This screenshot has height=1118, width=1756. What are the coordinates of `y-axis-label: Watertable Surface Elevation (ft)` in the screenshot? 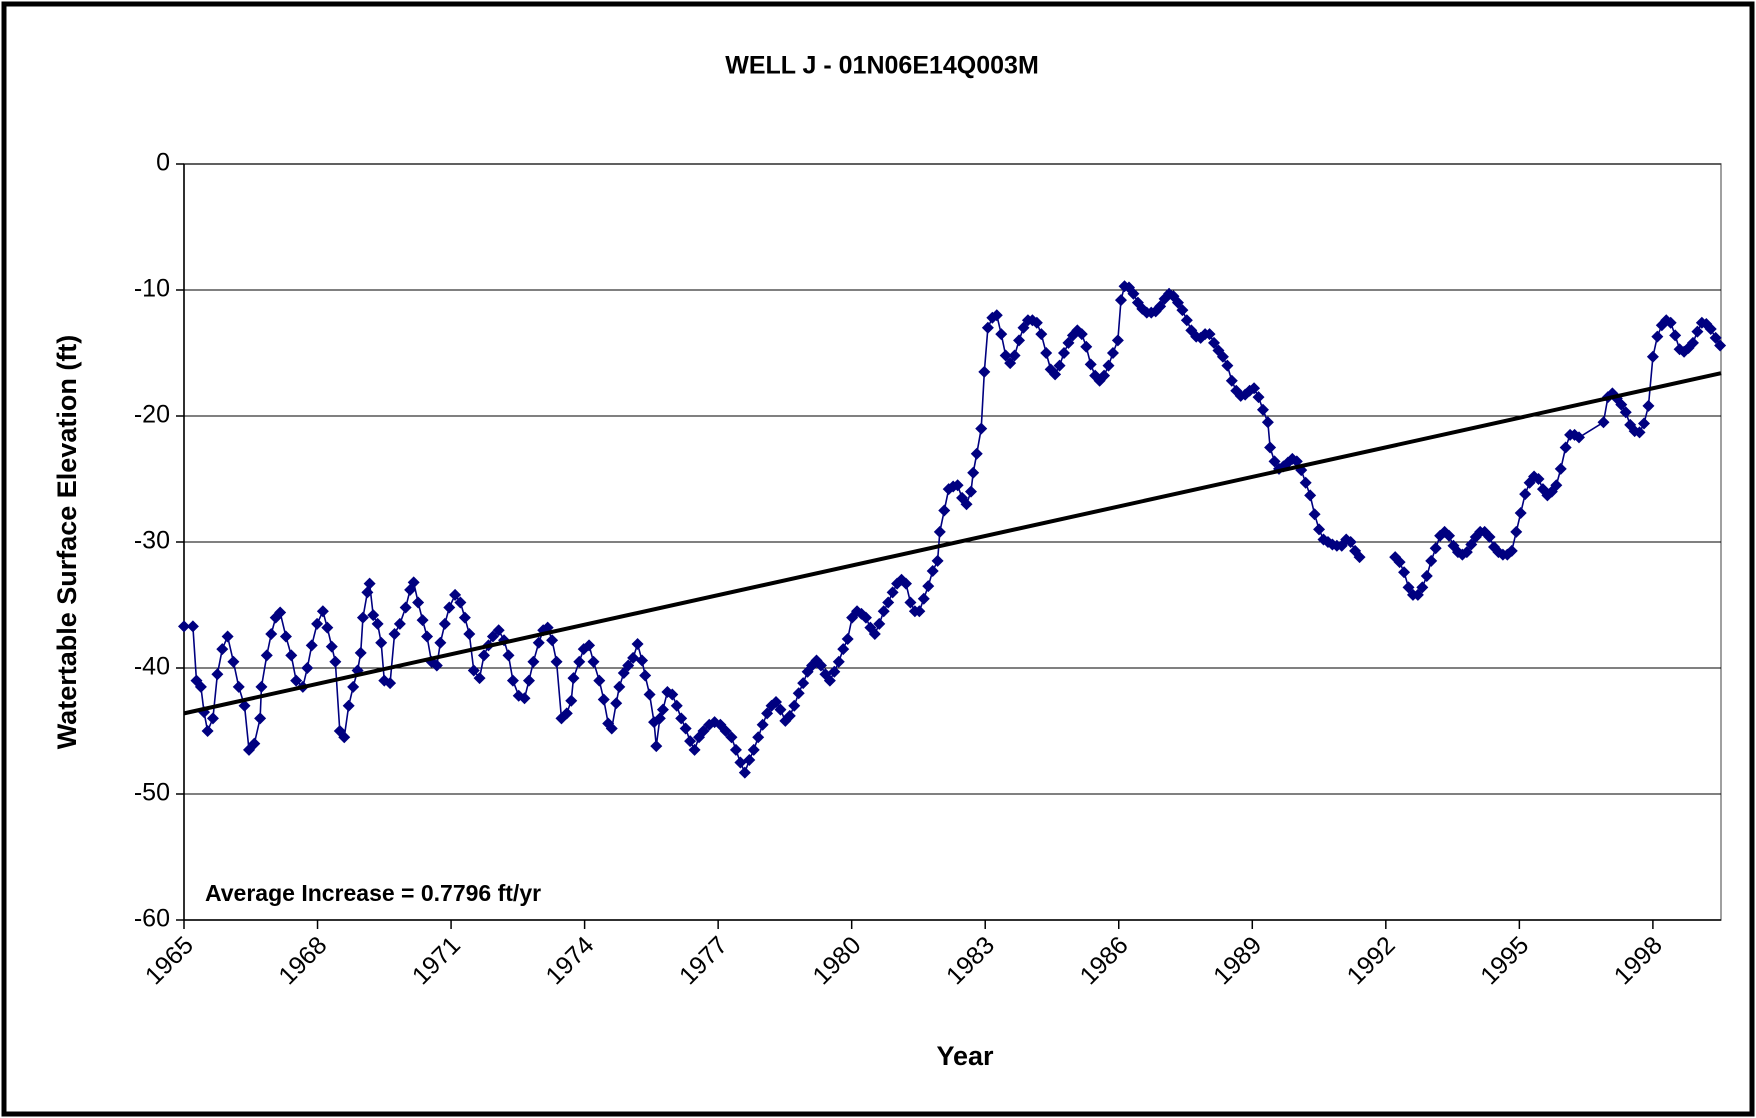 It's located at (67, 542).